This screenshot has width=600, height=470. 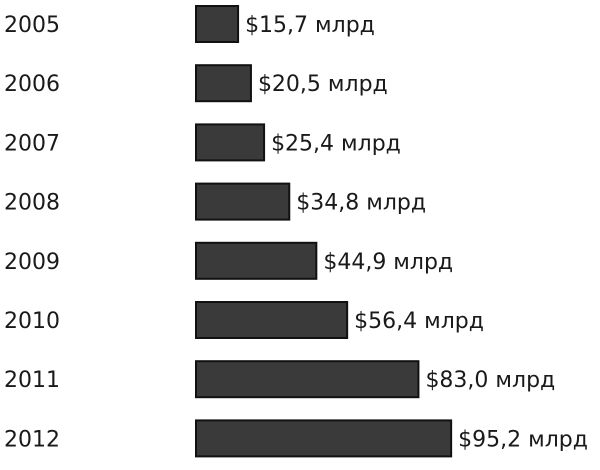 What do you see at coordinates (307, 379) in the screenshot?
I see `bar-2011` at bounding box center [307, 379].